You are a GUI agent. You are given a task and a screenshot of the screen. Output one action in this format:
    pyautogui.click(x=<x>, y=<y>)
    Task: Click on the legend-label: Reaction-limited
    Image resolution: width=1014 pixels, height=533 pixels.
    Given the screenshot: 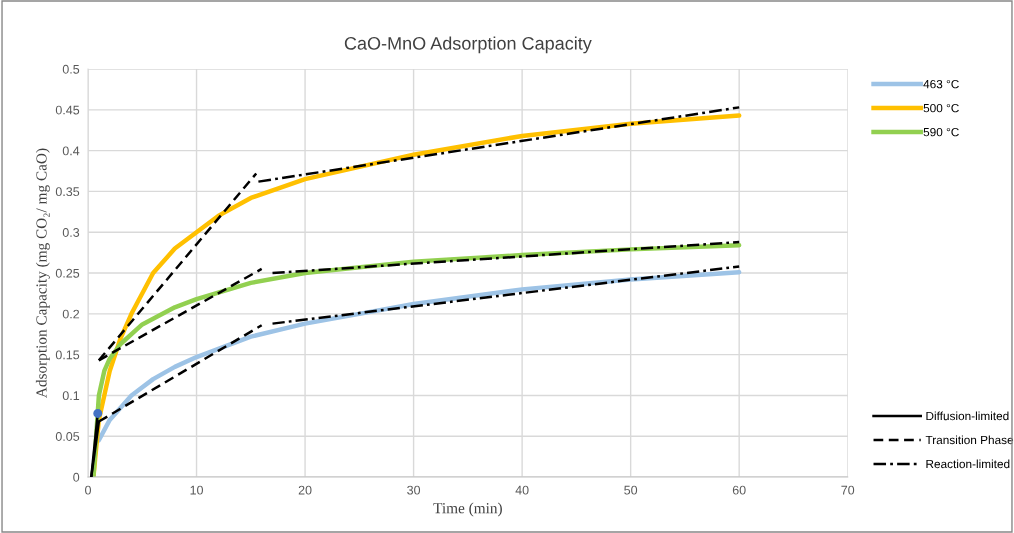 What is the action you would take?
    pyautogui.click(x=968, y=464)
    